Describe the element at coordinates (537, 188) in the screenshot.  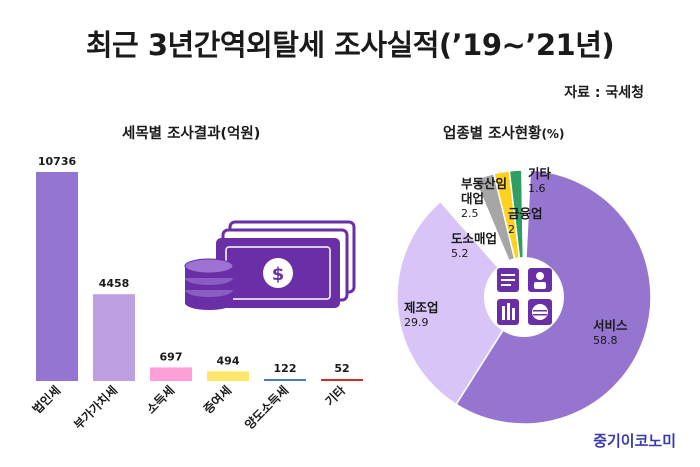
I see `pie-value: 1.6` at that location.